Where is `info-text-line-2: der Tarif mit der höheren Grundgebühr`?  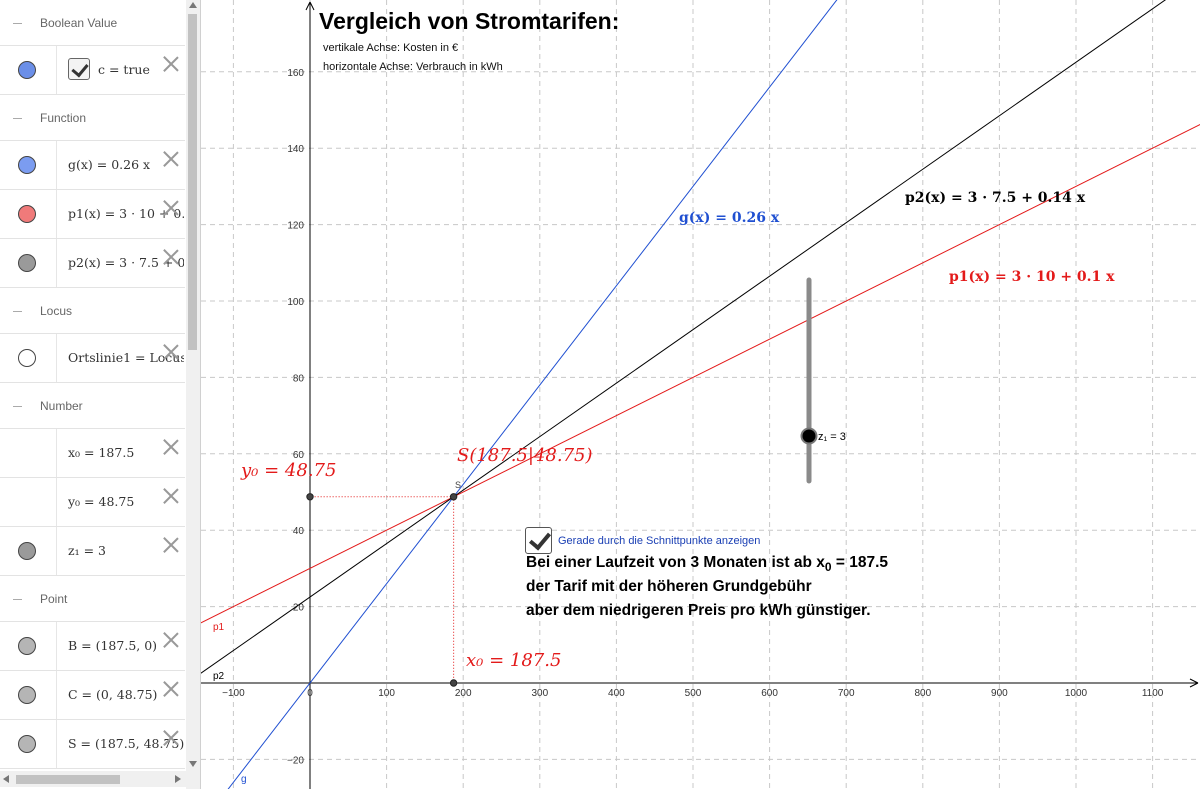
info-text-line-2: der Tarif mit der höheren Grundgebühr is located at coordinates (669, 586).